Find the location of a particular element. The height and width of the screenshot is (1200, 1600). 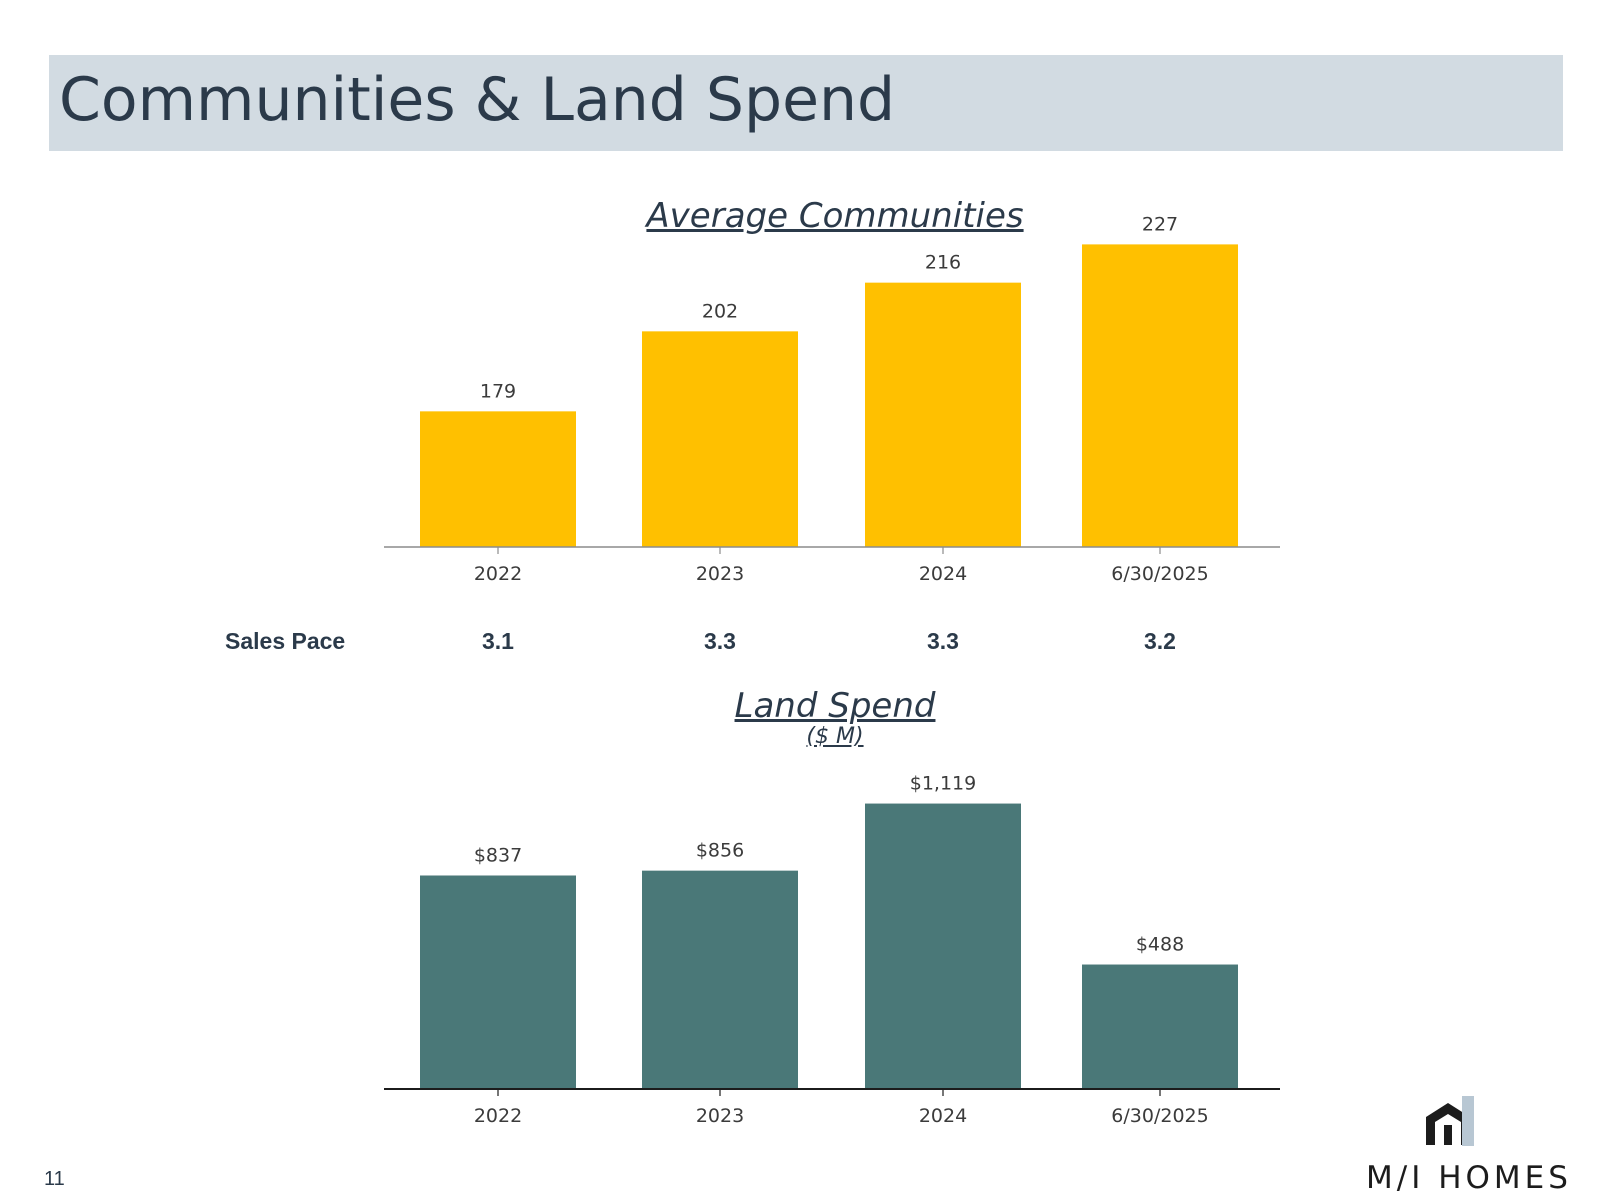

data-label: 227 is located at coordinates (1160, 224).